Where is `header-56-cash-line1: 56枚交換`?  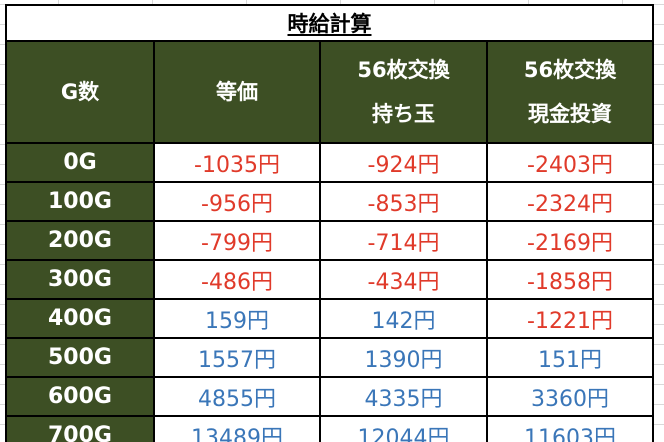 header-56-cash-line1: 56枚交換 is located at coordinates (570, 70).